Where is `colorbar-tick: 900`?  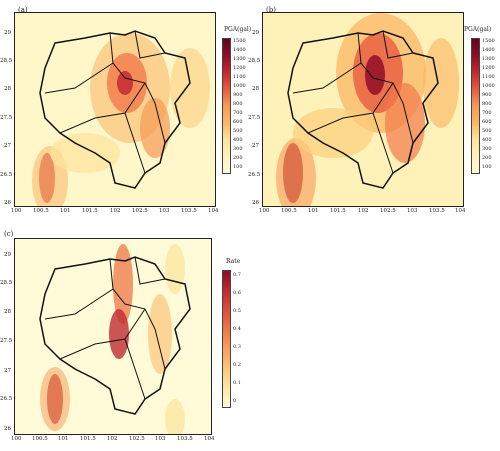
colorbar-tick: 900 is located at coordinates (487, 95).